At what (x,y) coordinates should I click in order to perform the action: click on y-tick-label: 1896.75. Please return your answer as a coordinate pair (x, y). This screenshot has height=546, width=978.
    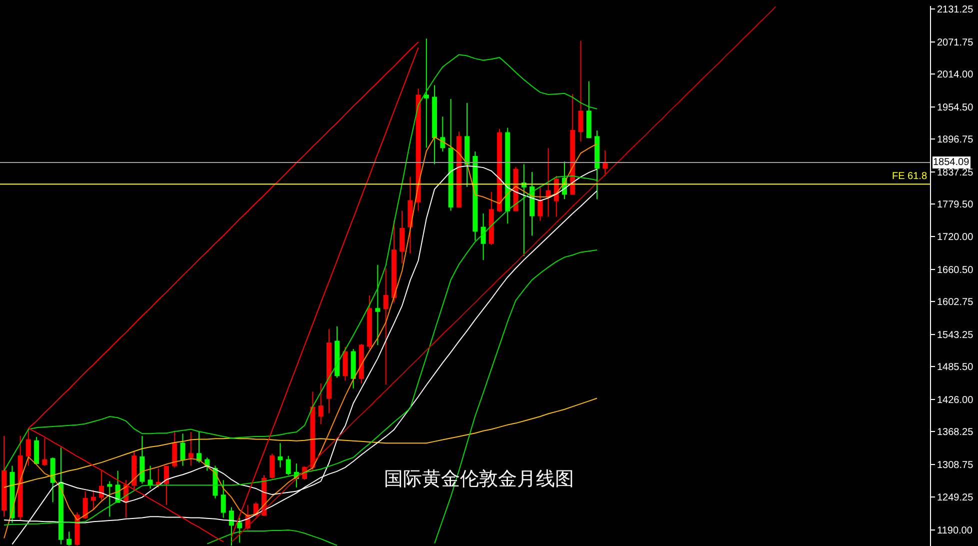
    Looking at the image, I should click on (955, 140).